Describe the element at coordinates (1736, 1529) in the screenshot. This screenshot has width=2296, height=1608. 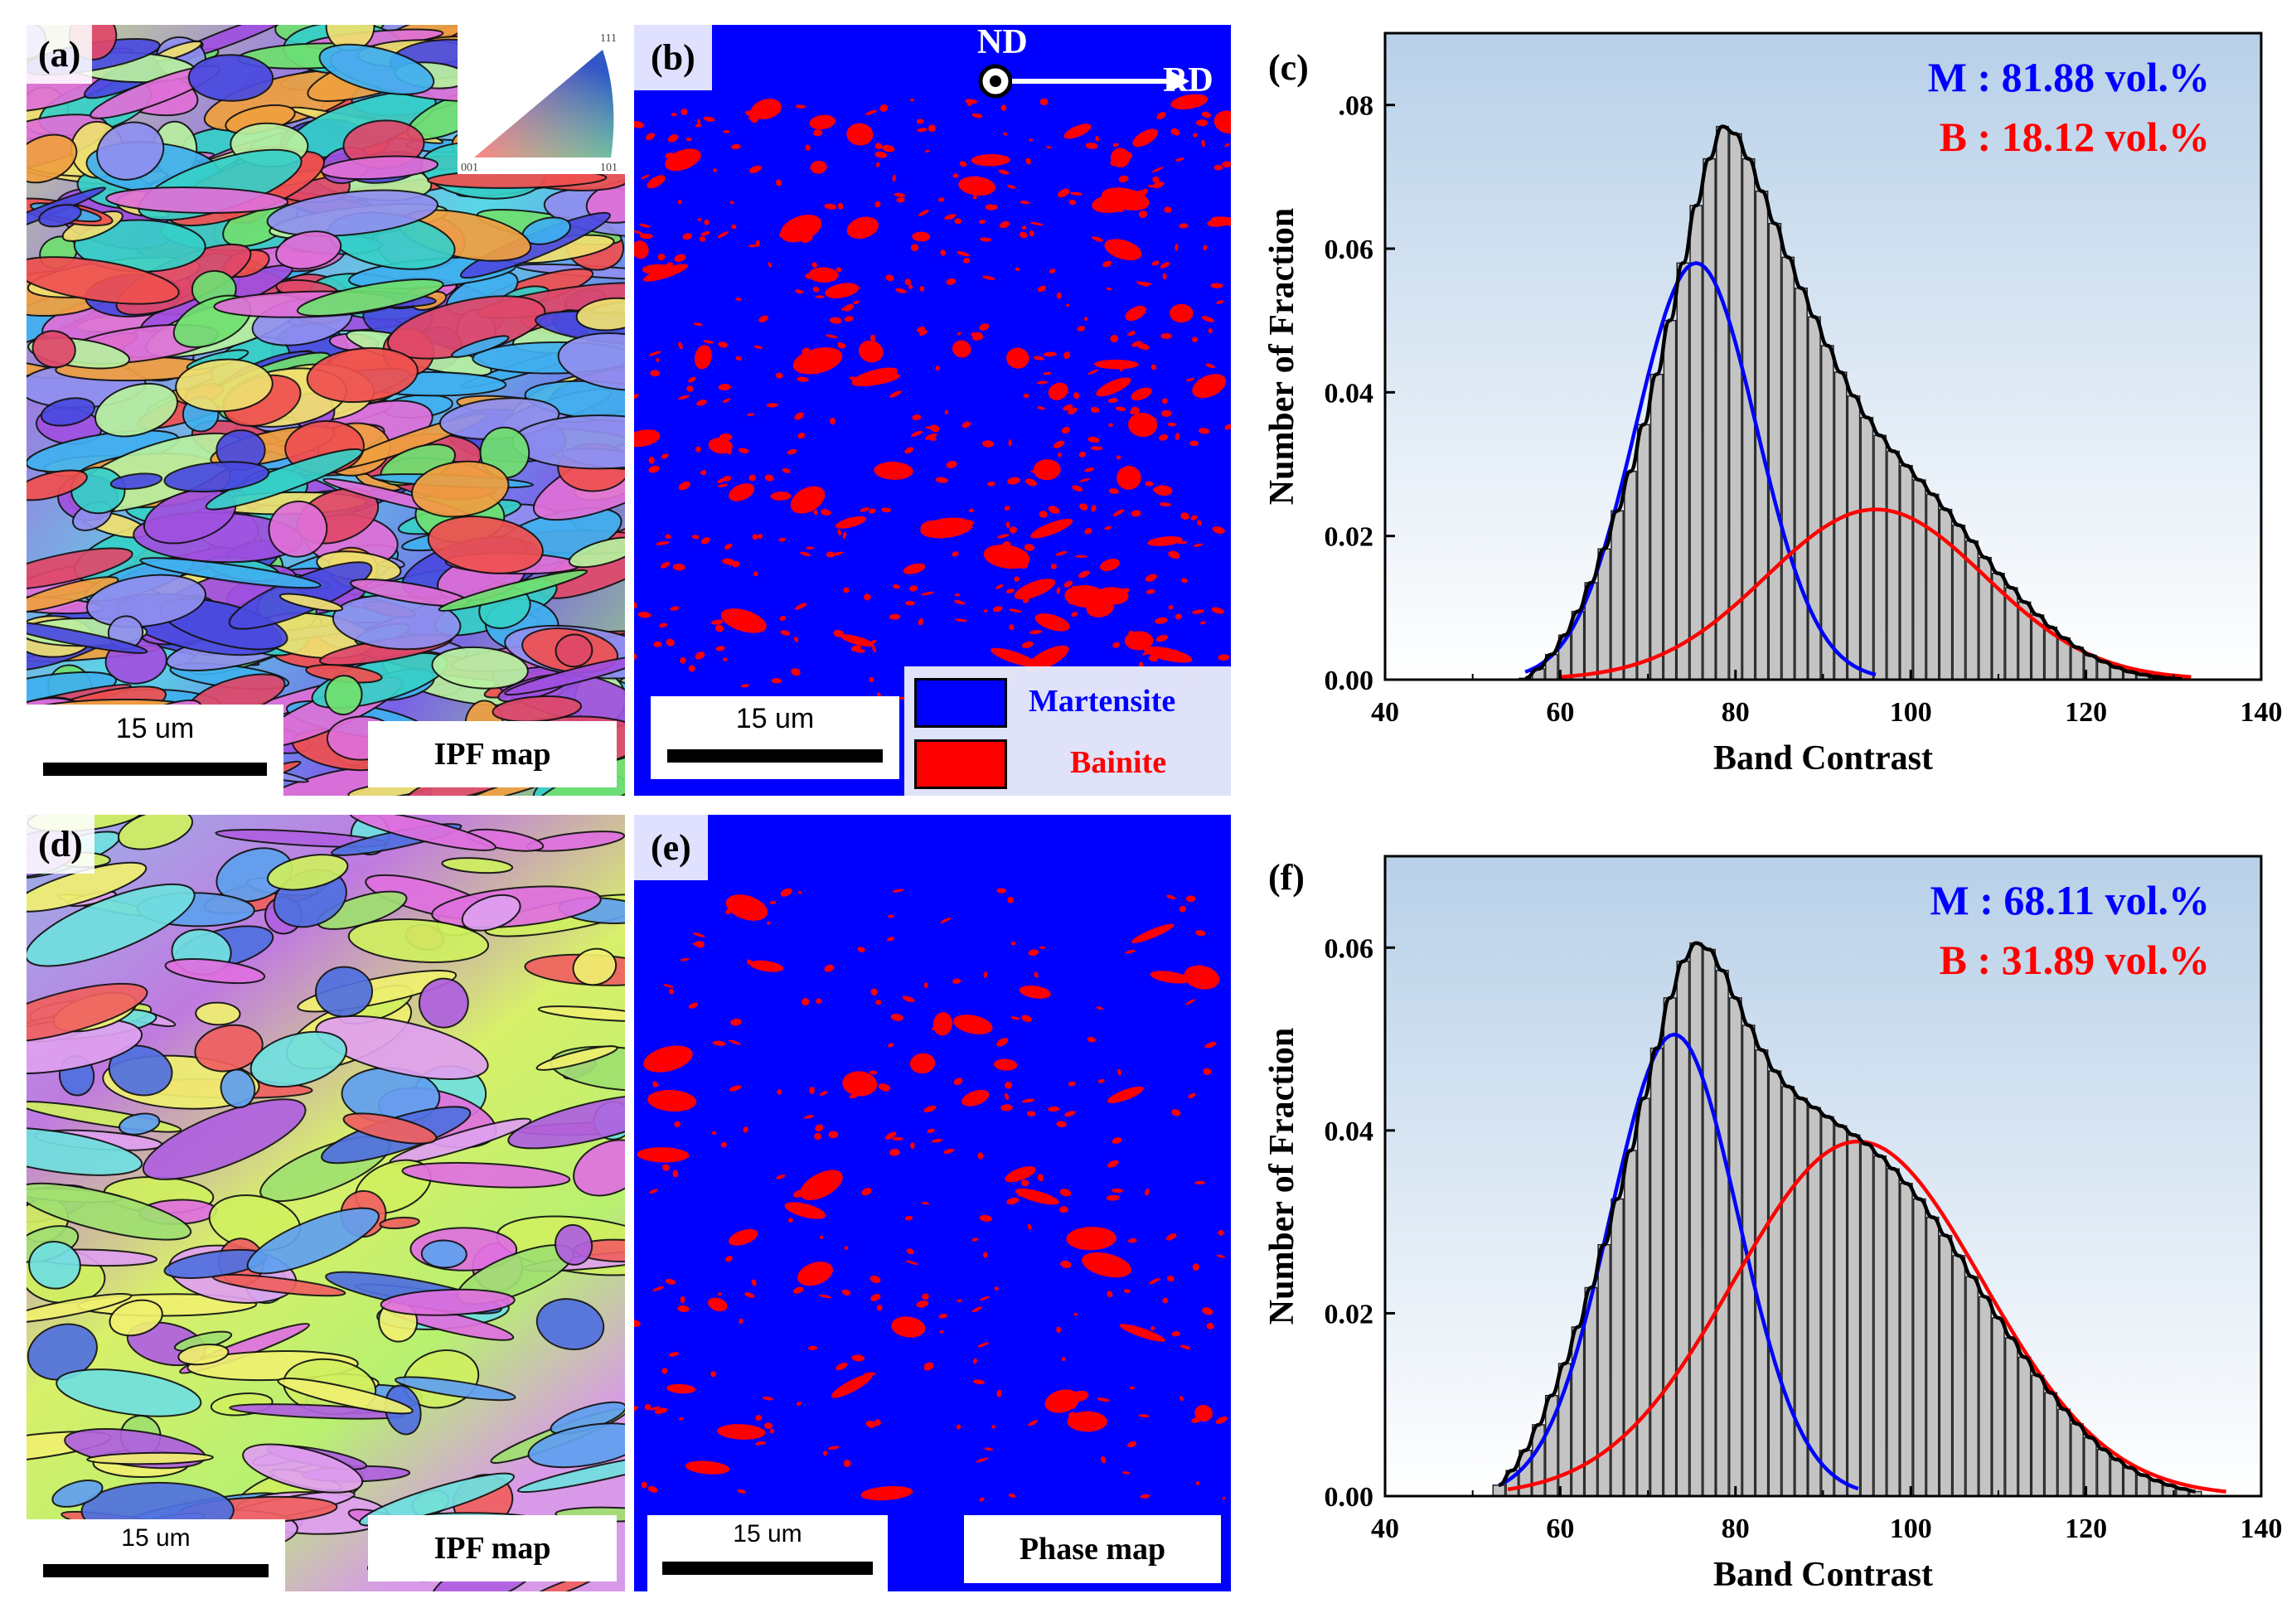
I see `x-tick-label: 80` at that location.